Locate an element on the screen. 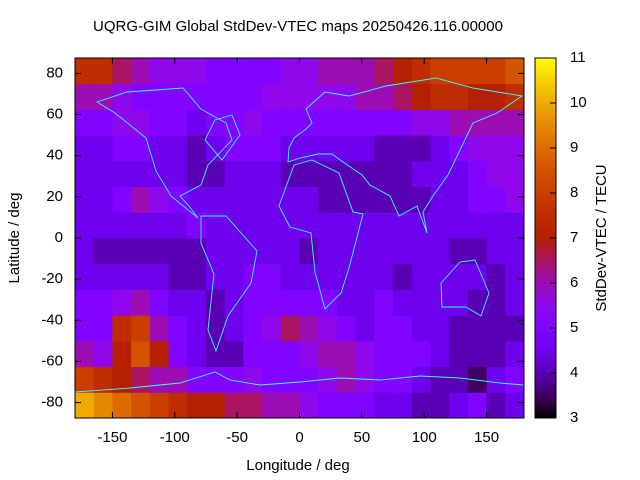  x-axis-label: Longitude / deg is located at coordinates (297, 465).